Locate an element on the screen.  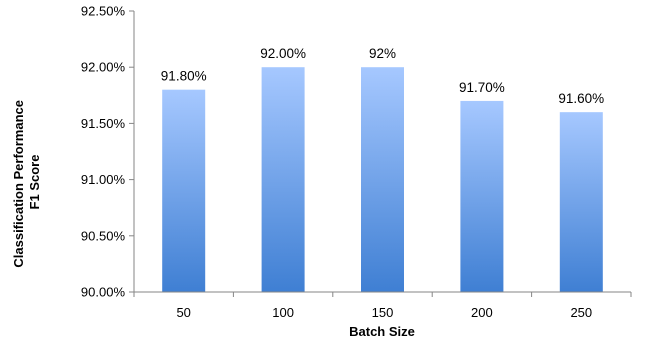
x-tick-label: 150 is located at coordinates (383, 312).